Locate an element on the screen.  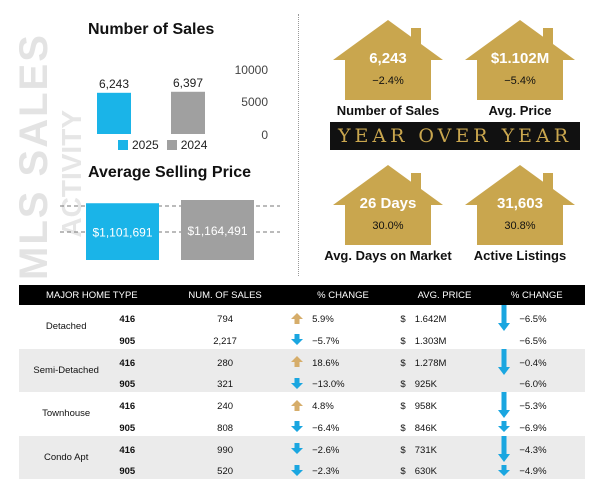
year-over-year-banner: YEAR OVER YEAR is located at coordinates (455, 136).